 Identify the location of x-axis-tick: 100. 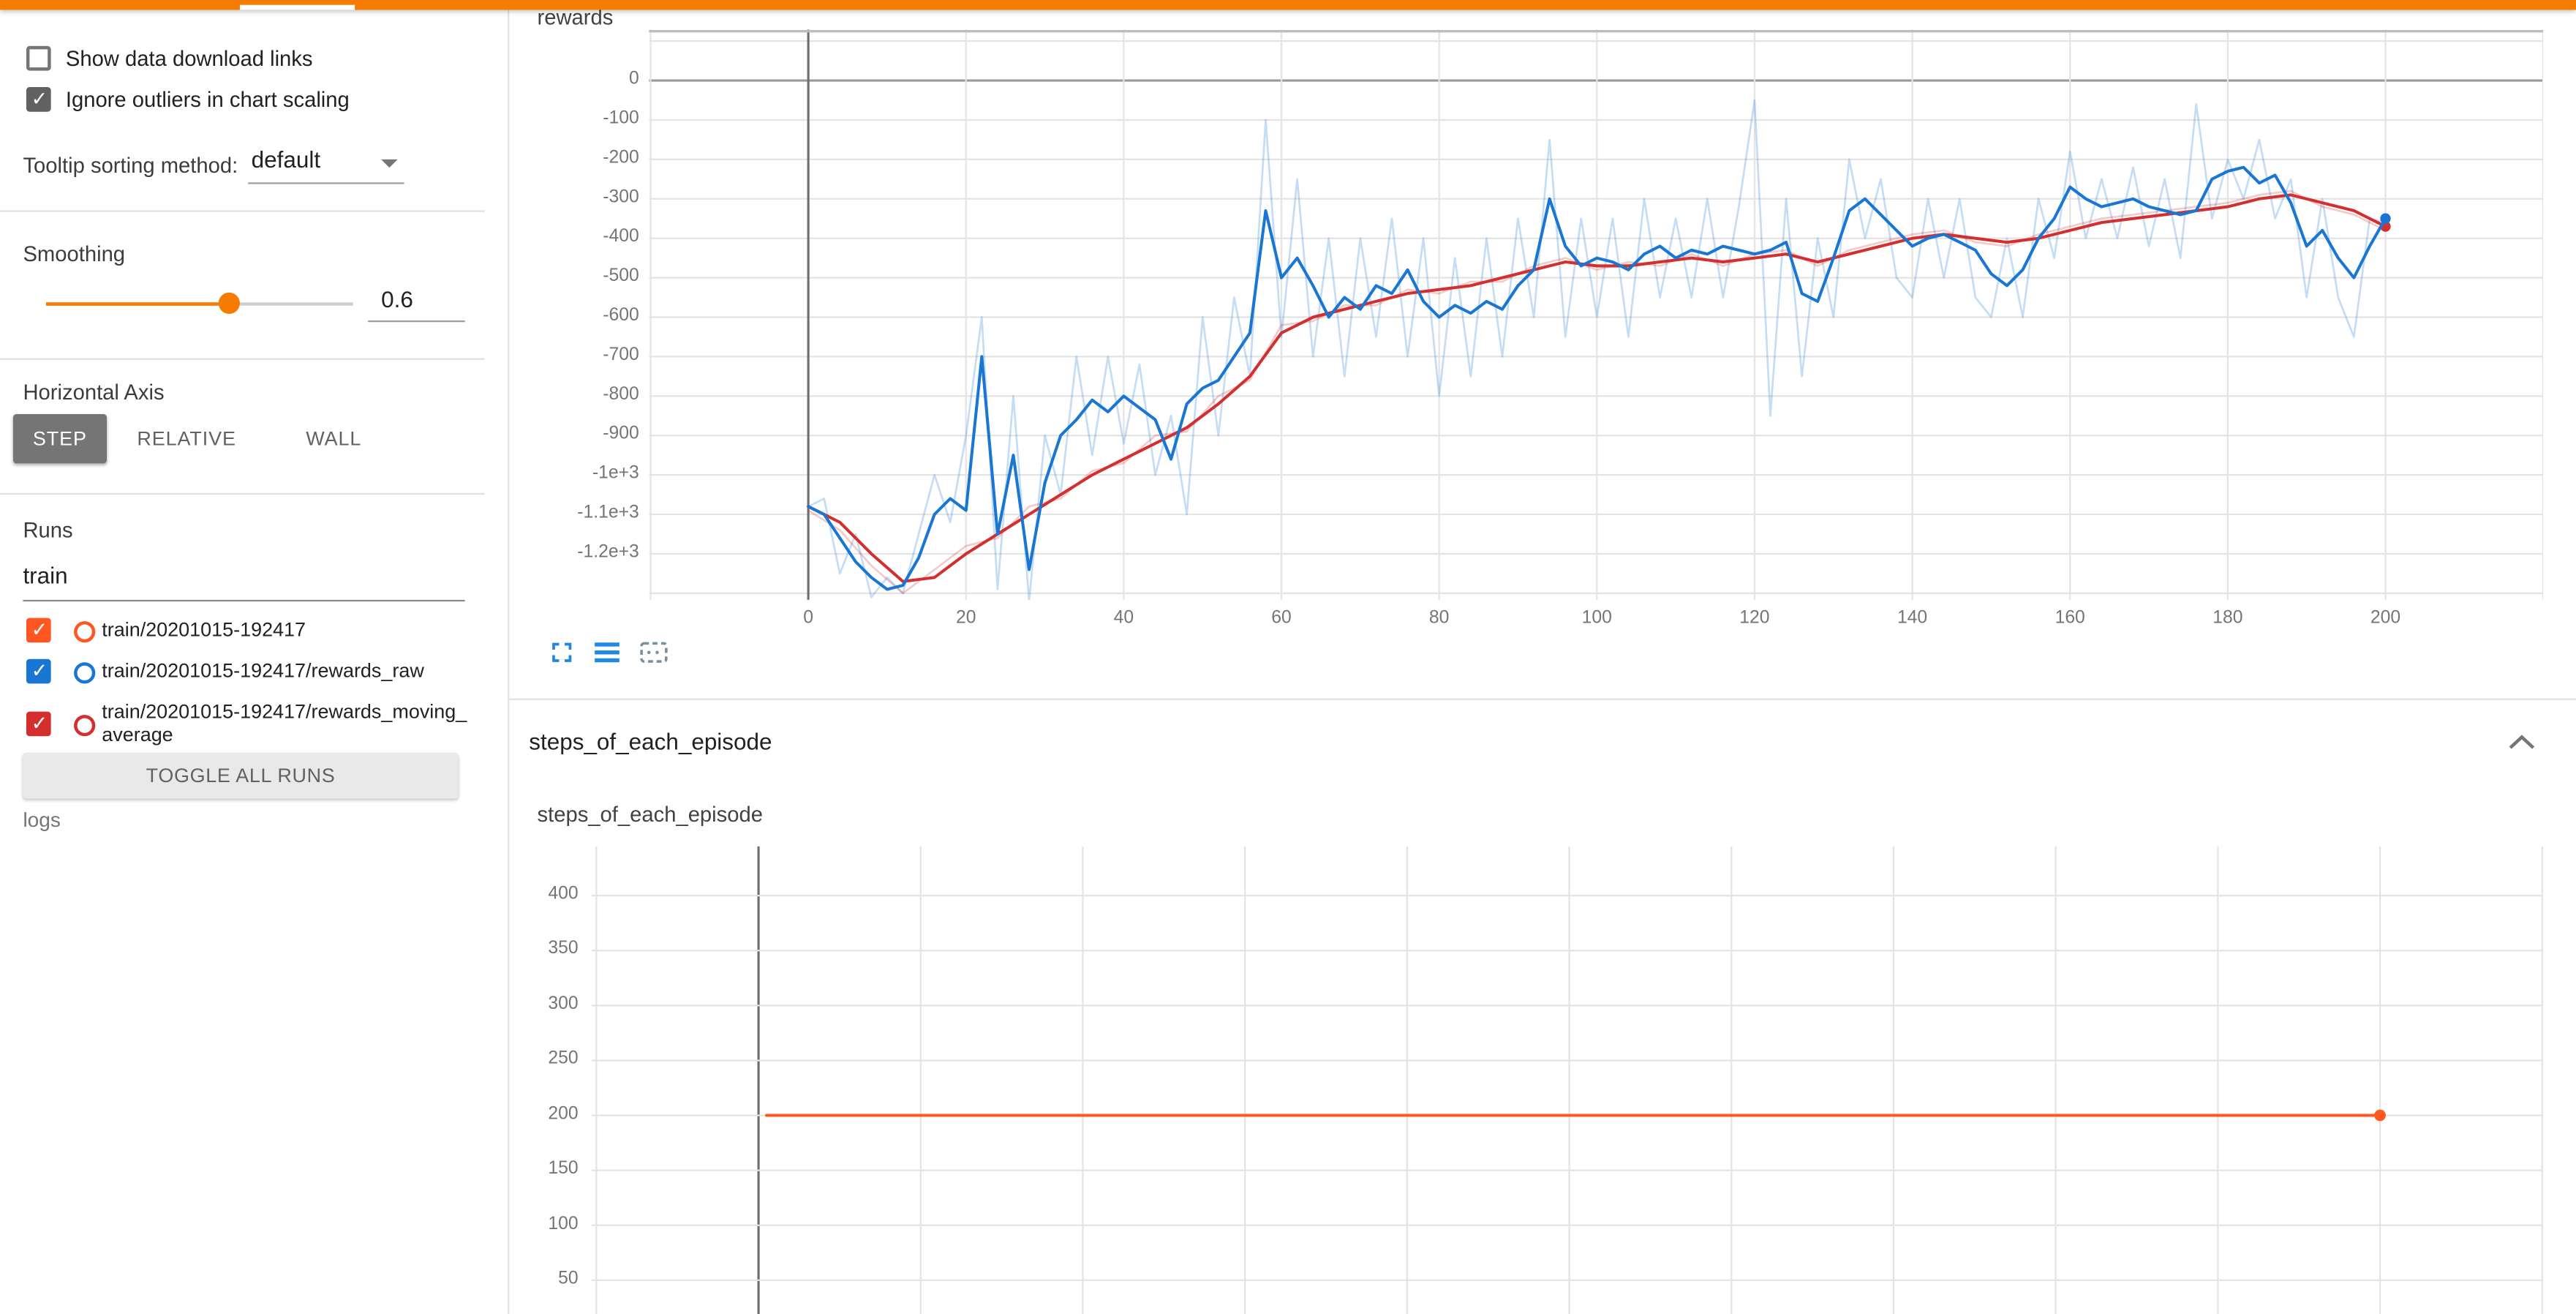
(1596, 618).